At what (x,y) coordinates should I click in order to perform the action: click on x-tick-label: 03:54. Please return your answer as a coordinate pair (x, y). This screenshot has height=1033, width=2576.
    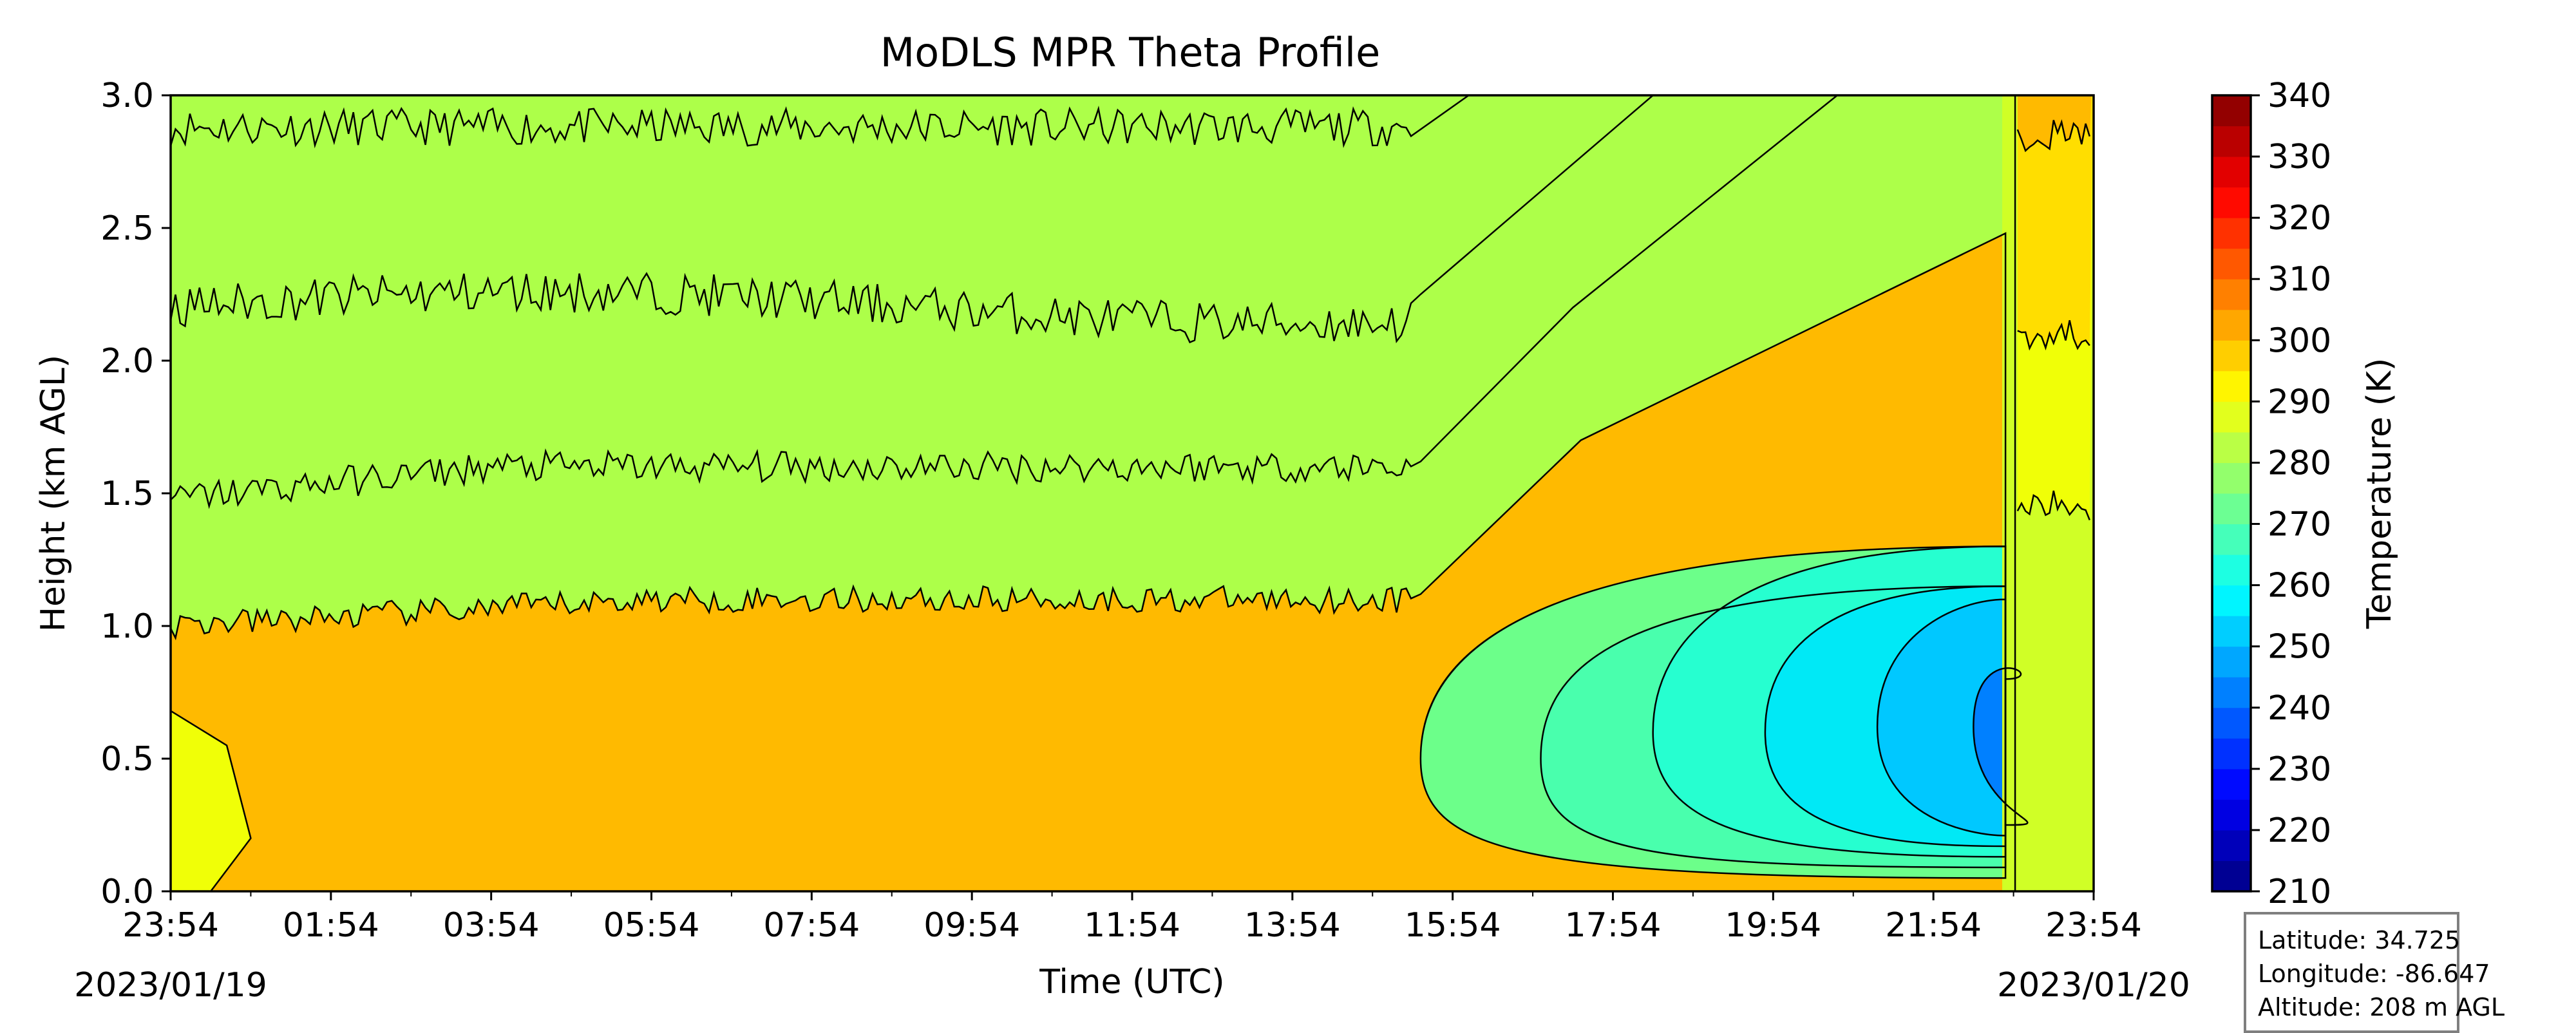
    Looking at the image, I should click on (492, 925).